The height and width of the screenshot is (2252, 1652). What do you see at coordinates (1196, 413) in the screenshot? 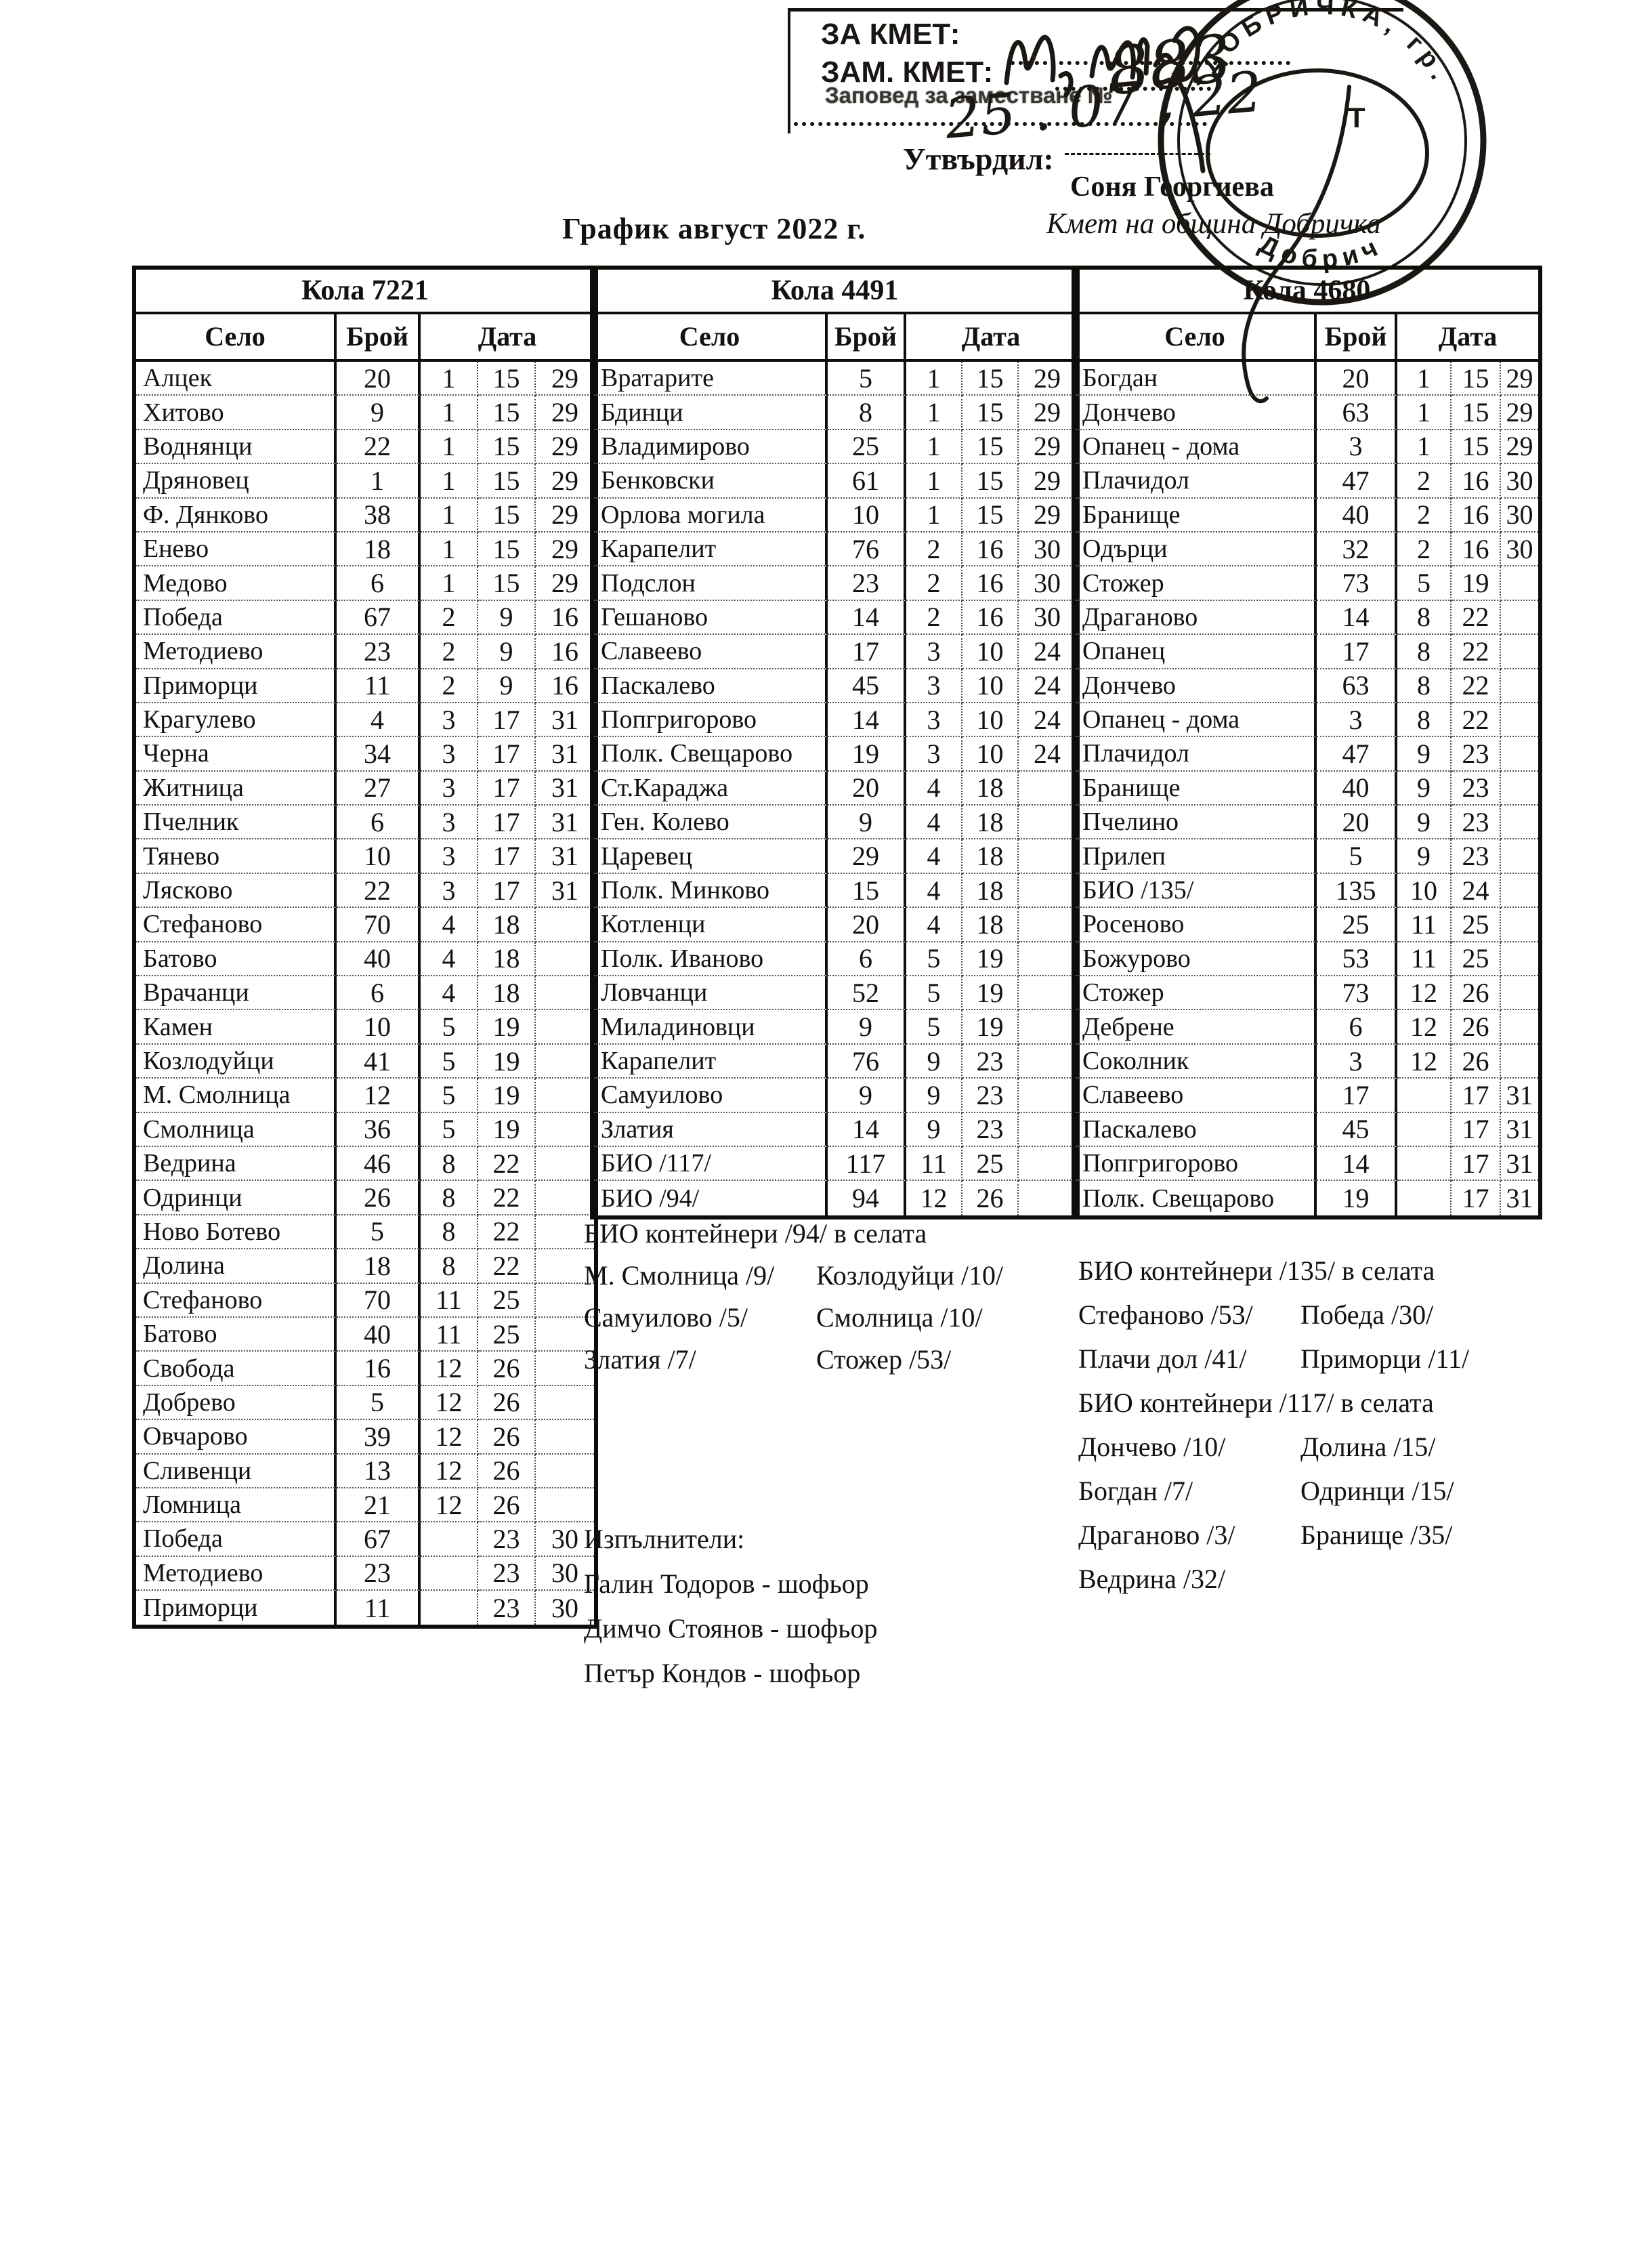
I see `village-cell: Дончево` at bounding box center [1196, 413].